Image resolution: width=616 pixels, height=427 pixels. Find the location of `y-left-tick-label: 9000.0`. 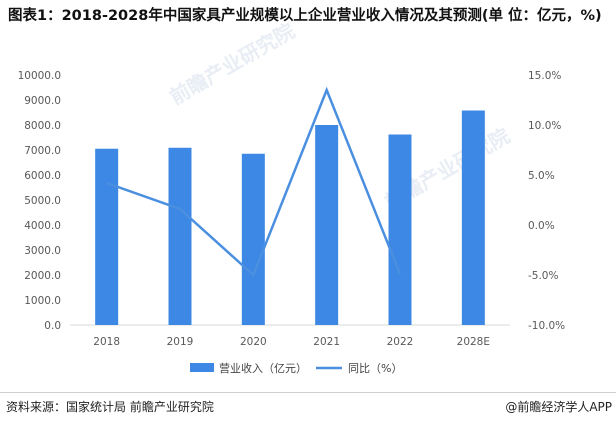

y-left-tick-label: 9000.0 is located at coordinates (42, 101).